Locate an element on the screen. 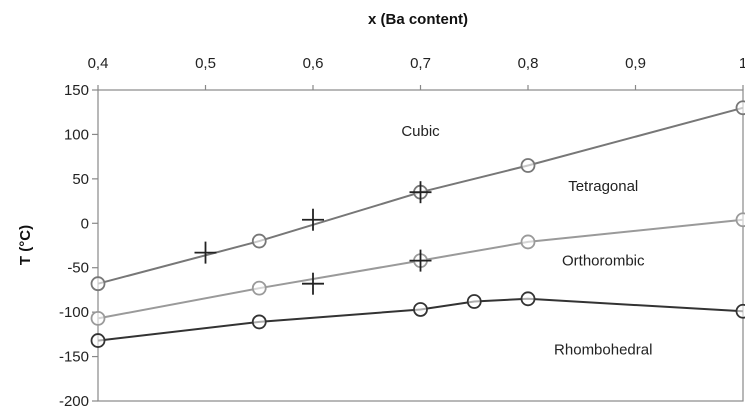 This screenshot has height=412, width=745. y-tick-label: 50 is located at coordinates (80, 179).